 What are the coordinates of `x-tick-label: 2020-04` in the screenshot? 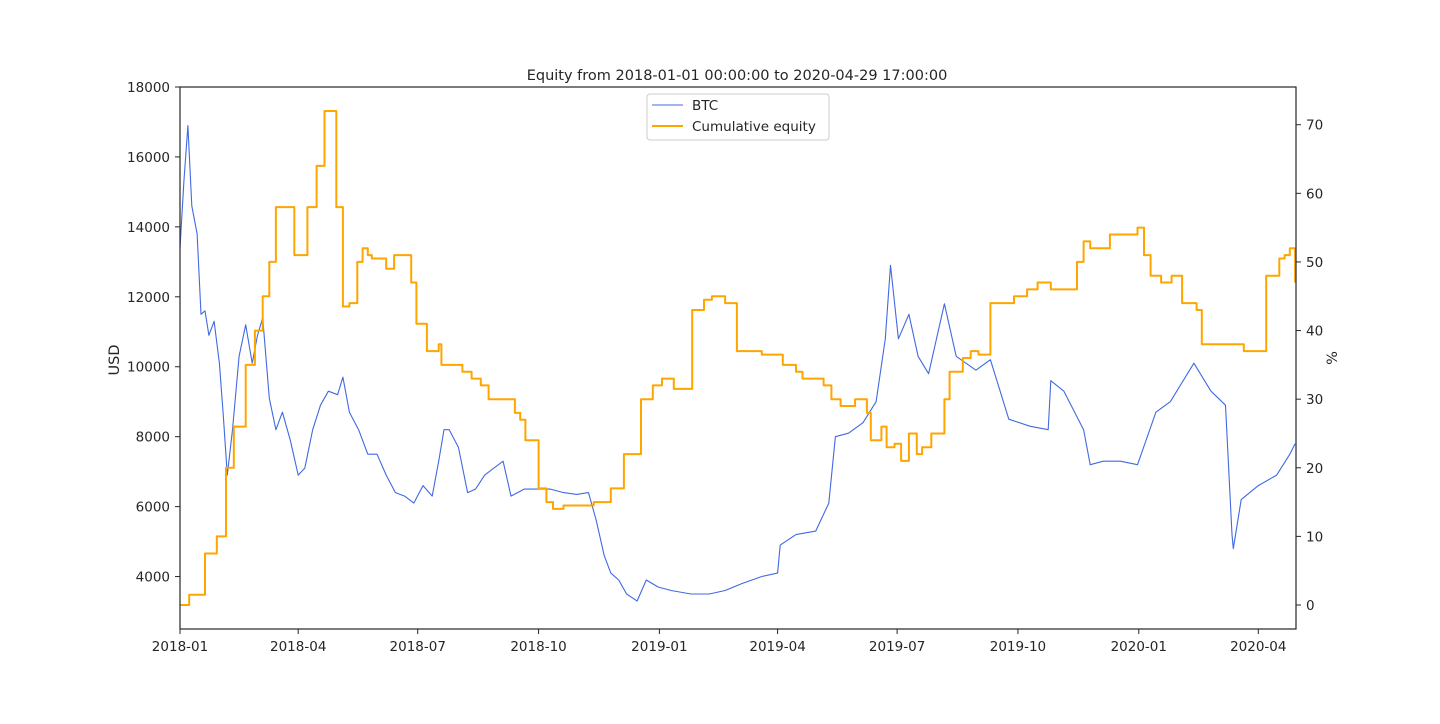 It's located at (1258, 647).